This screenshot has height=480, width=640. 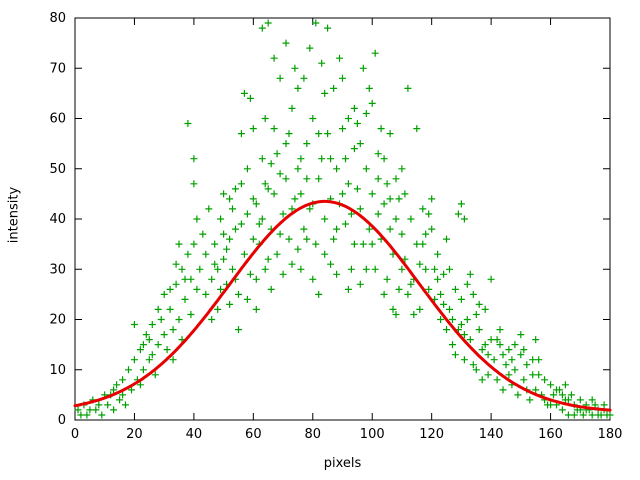 I want to click on x-tick-label: 160, so click(x=550, y=434).